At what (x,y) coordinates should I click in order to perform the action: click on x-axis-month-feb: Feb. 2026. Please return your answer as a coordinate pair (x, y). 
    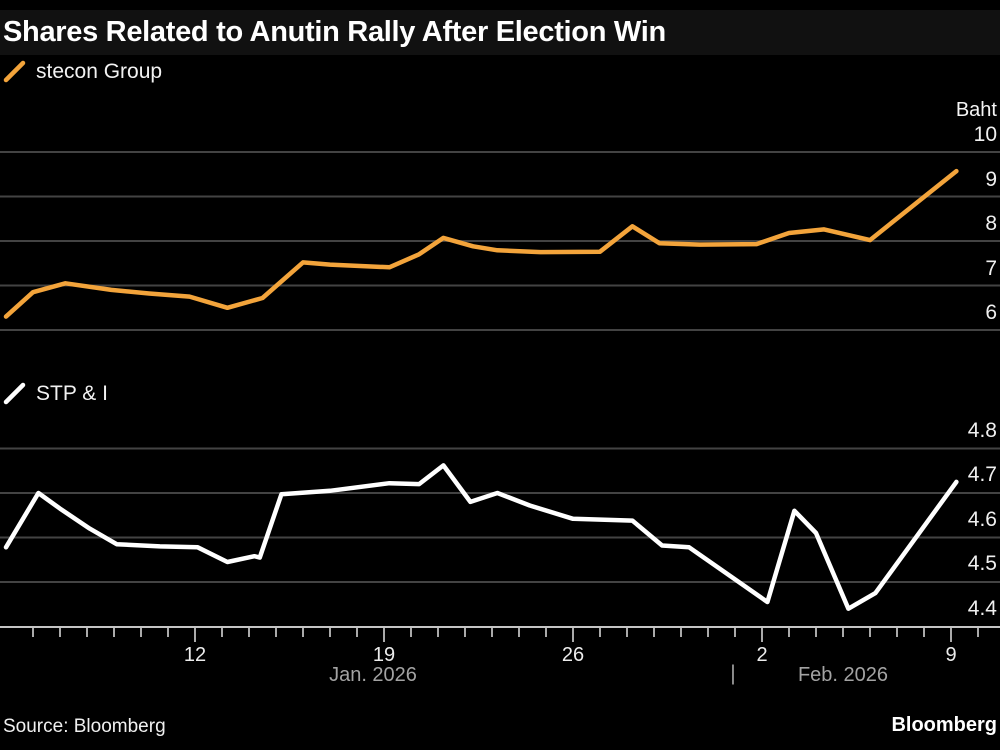
    Looking at the image, I should click on (843, 675).